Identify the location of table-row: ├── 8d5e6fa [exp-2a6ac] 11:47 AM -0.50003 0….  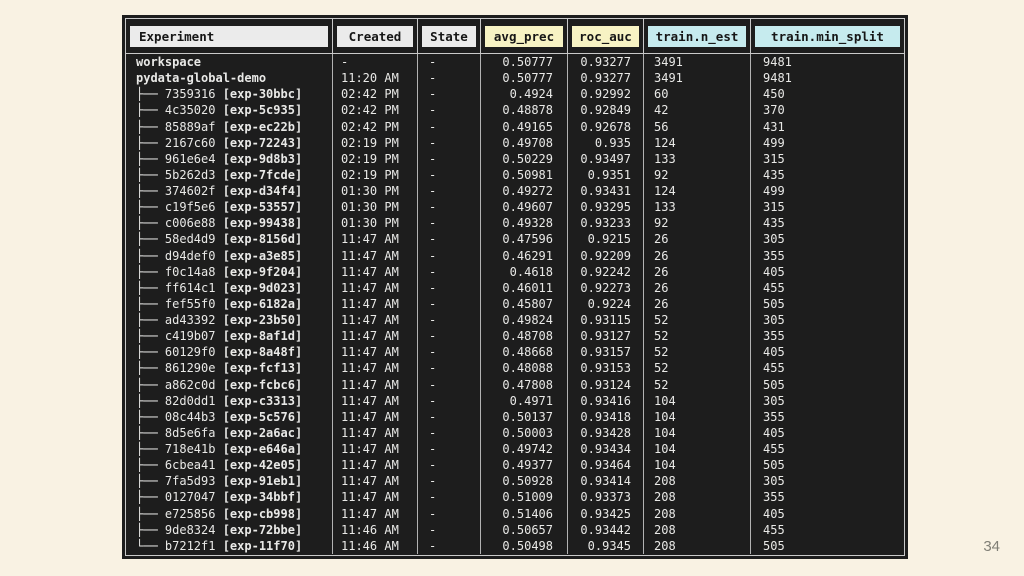
(515, 432).